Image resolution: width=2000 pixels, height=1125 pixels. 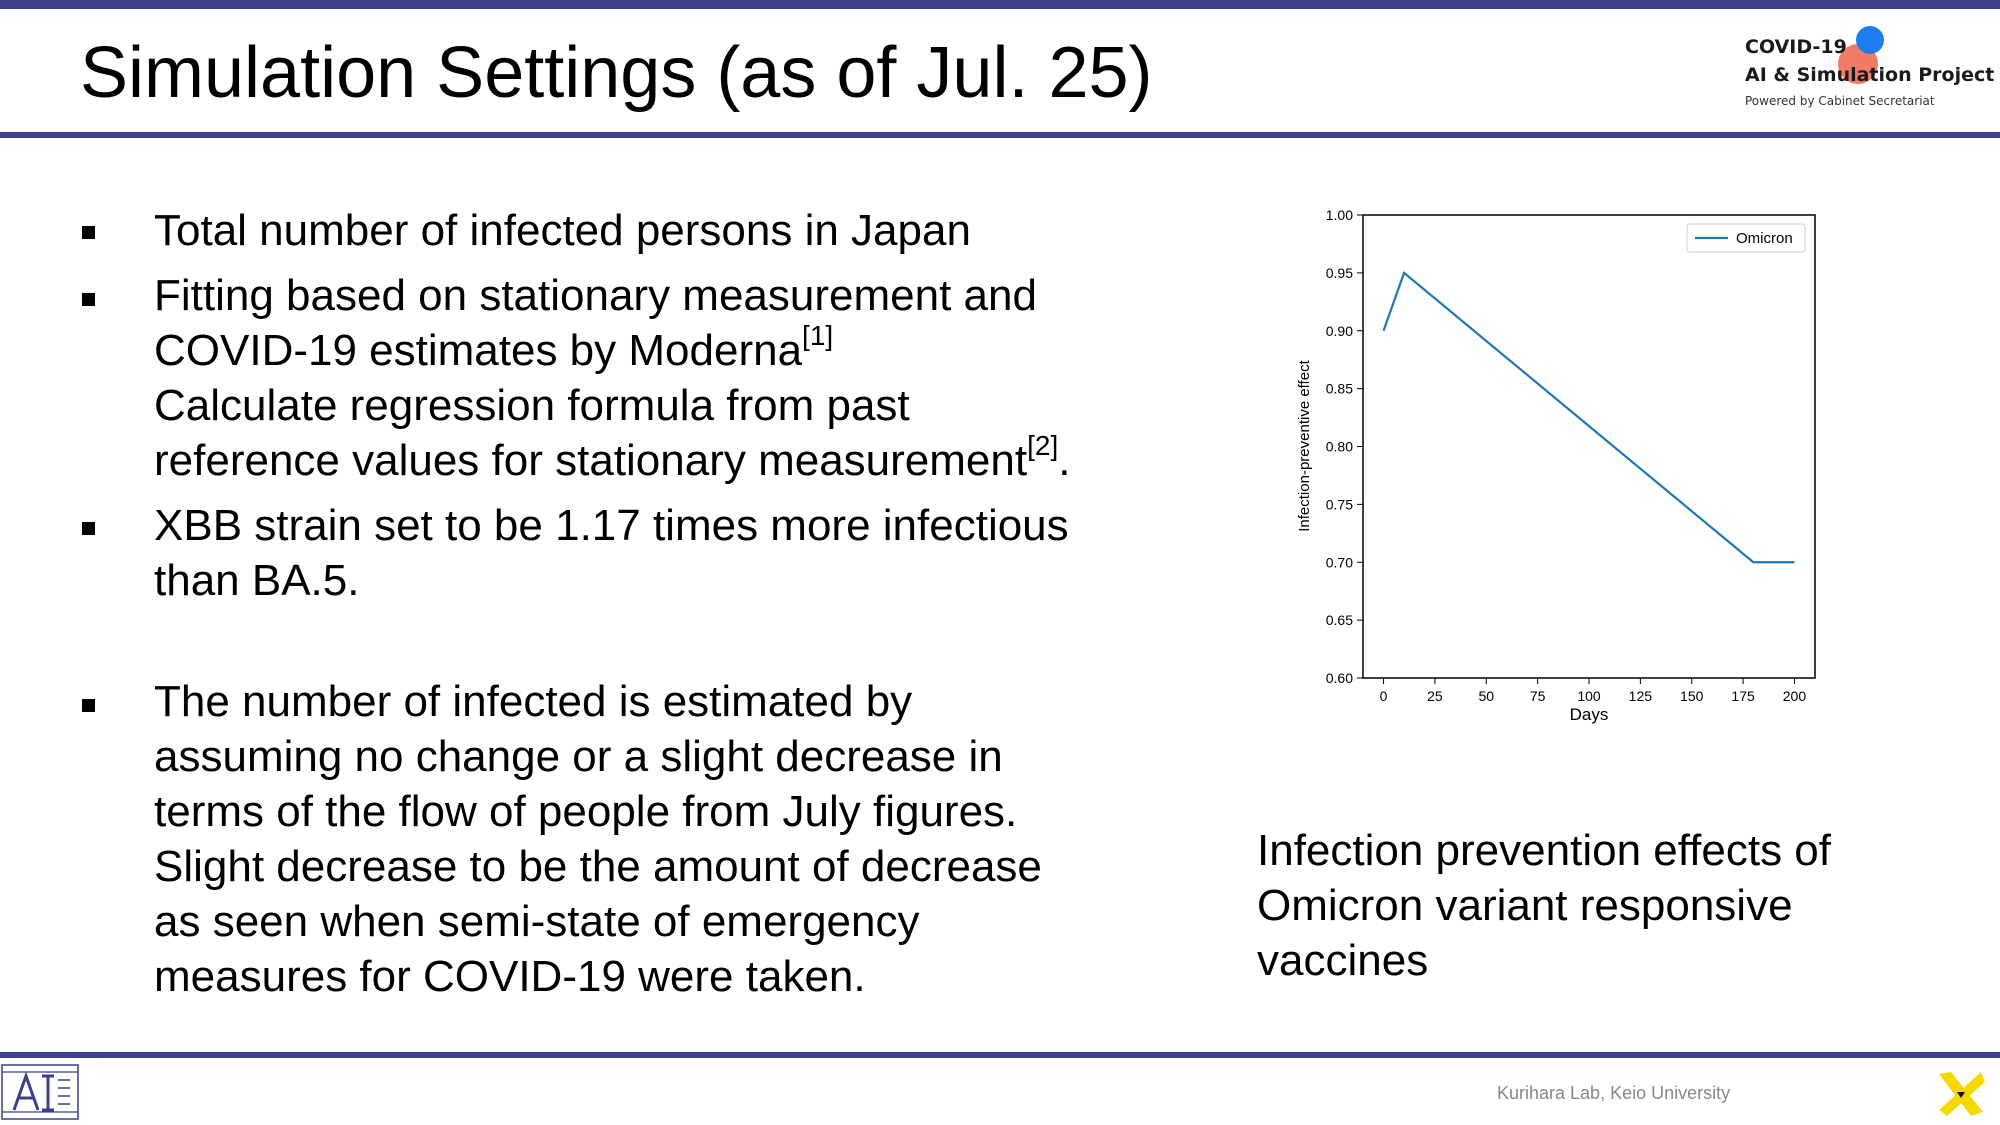 I want to click on y-tick-label: 0.95, so click(x=1339, y=273).